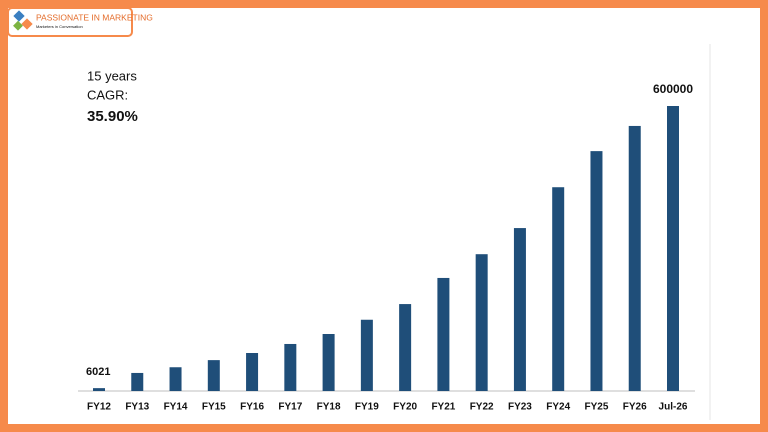 This screenshot has height=432, width=768. What do you see at coordinates (405, 407) in the screenshot?
I see `x-tick-label: FY20` at bounding box center [405, 407].